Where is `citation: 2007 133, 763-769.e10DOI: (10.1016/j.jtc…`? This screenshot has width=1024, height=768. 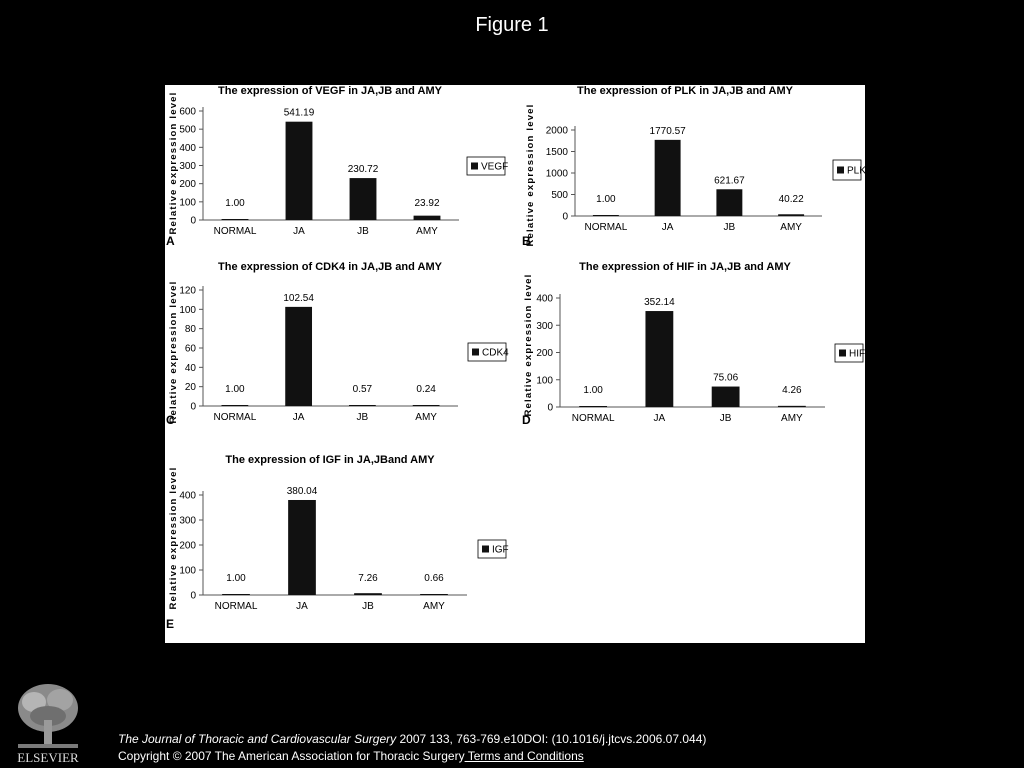
citation: 2007 133, 763-769.e10DOI: (10.1016/j.jtc… is located at coordinates (551, 739).